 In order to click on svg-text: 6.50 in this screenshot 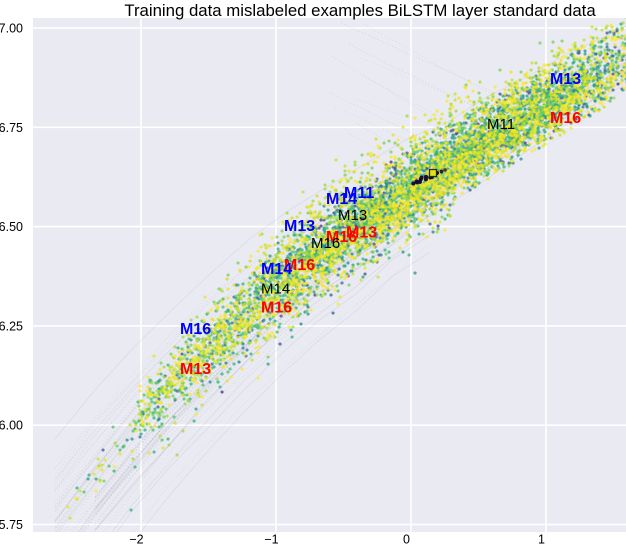, I will do `click(11, 227)`.